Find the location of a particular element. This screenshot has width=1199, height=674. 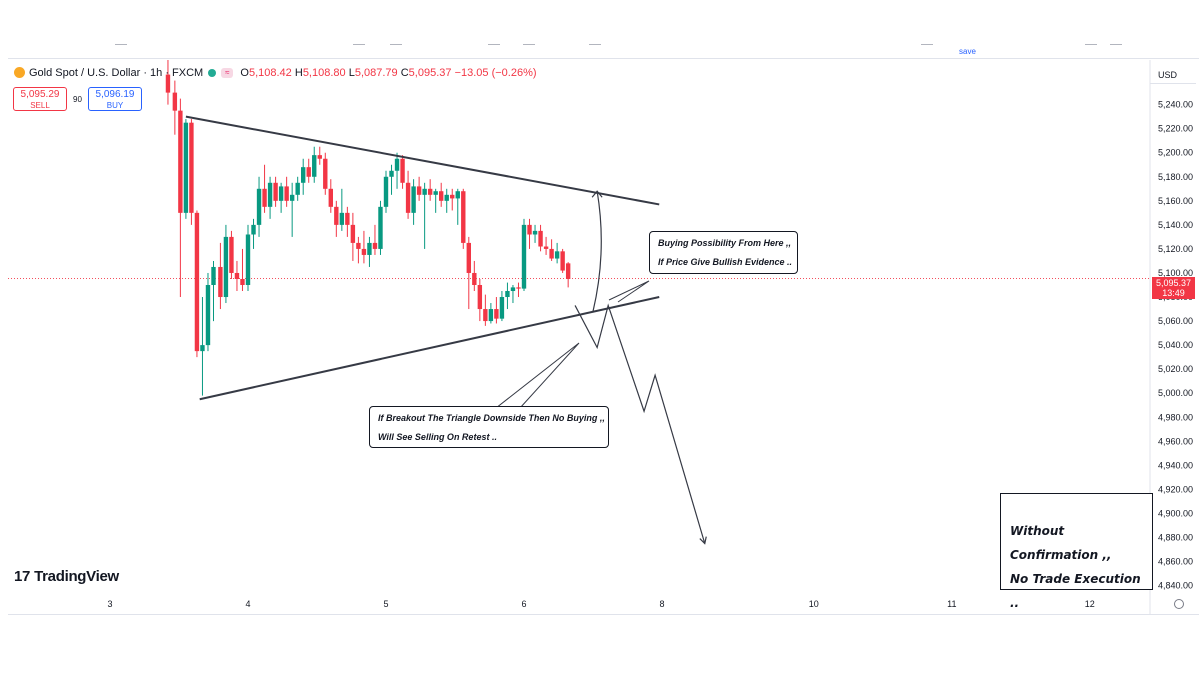

buy-callout-line-1: Buying Possibility From Here ,, is located at coordinates (725, 243).